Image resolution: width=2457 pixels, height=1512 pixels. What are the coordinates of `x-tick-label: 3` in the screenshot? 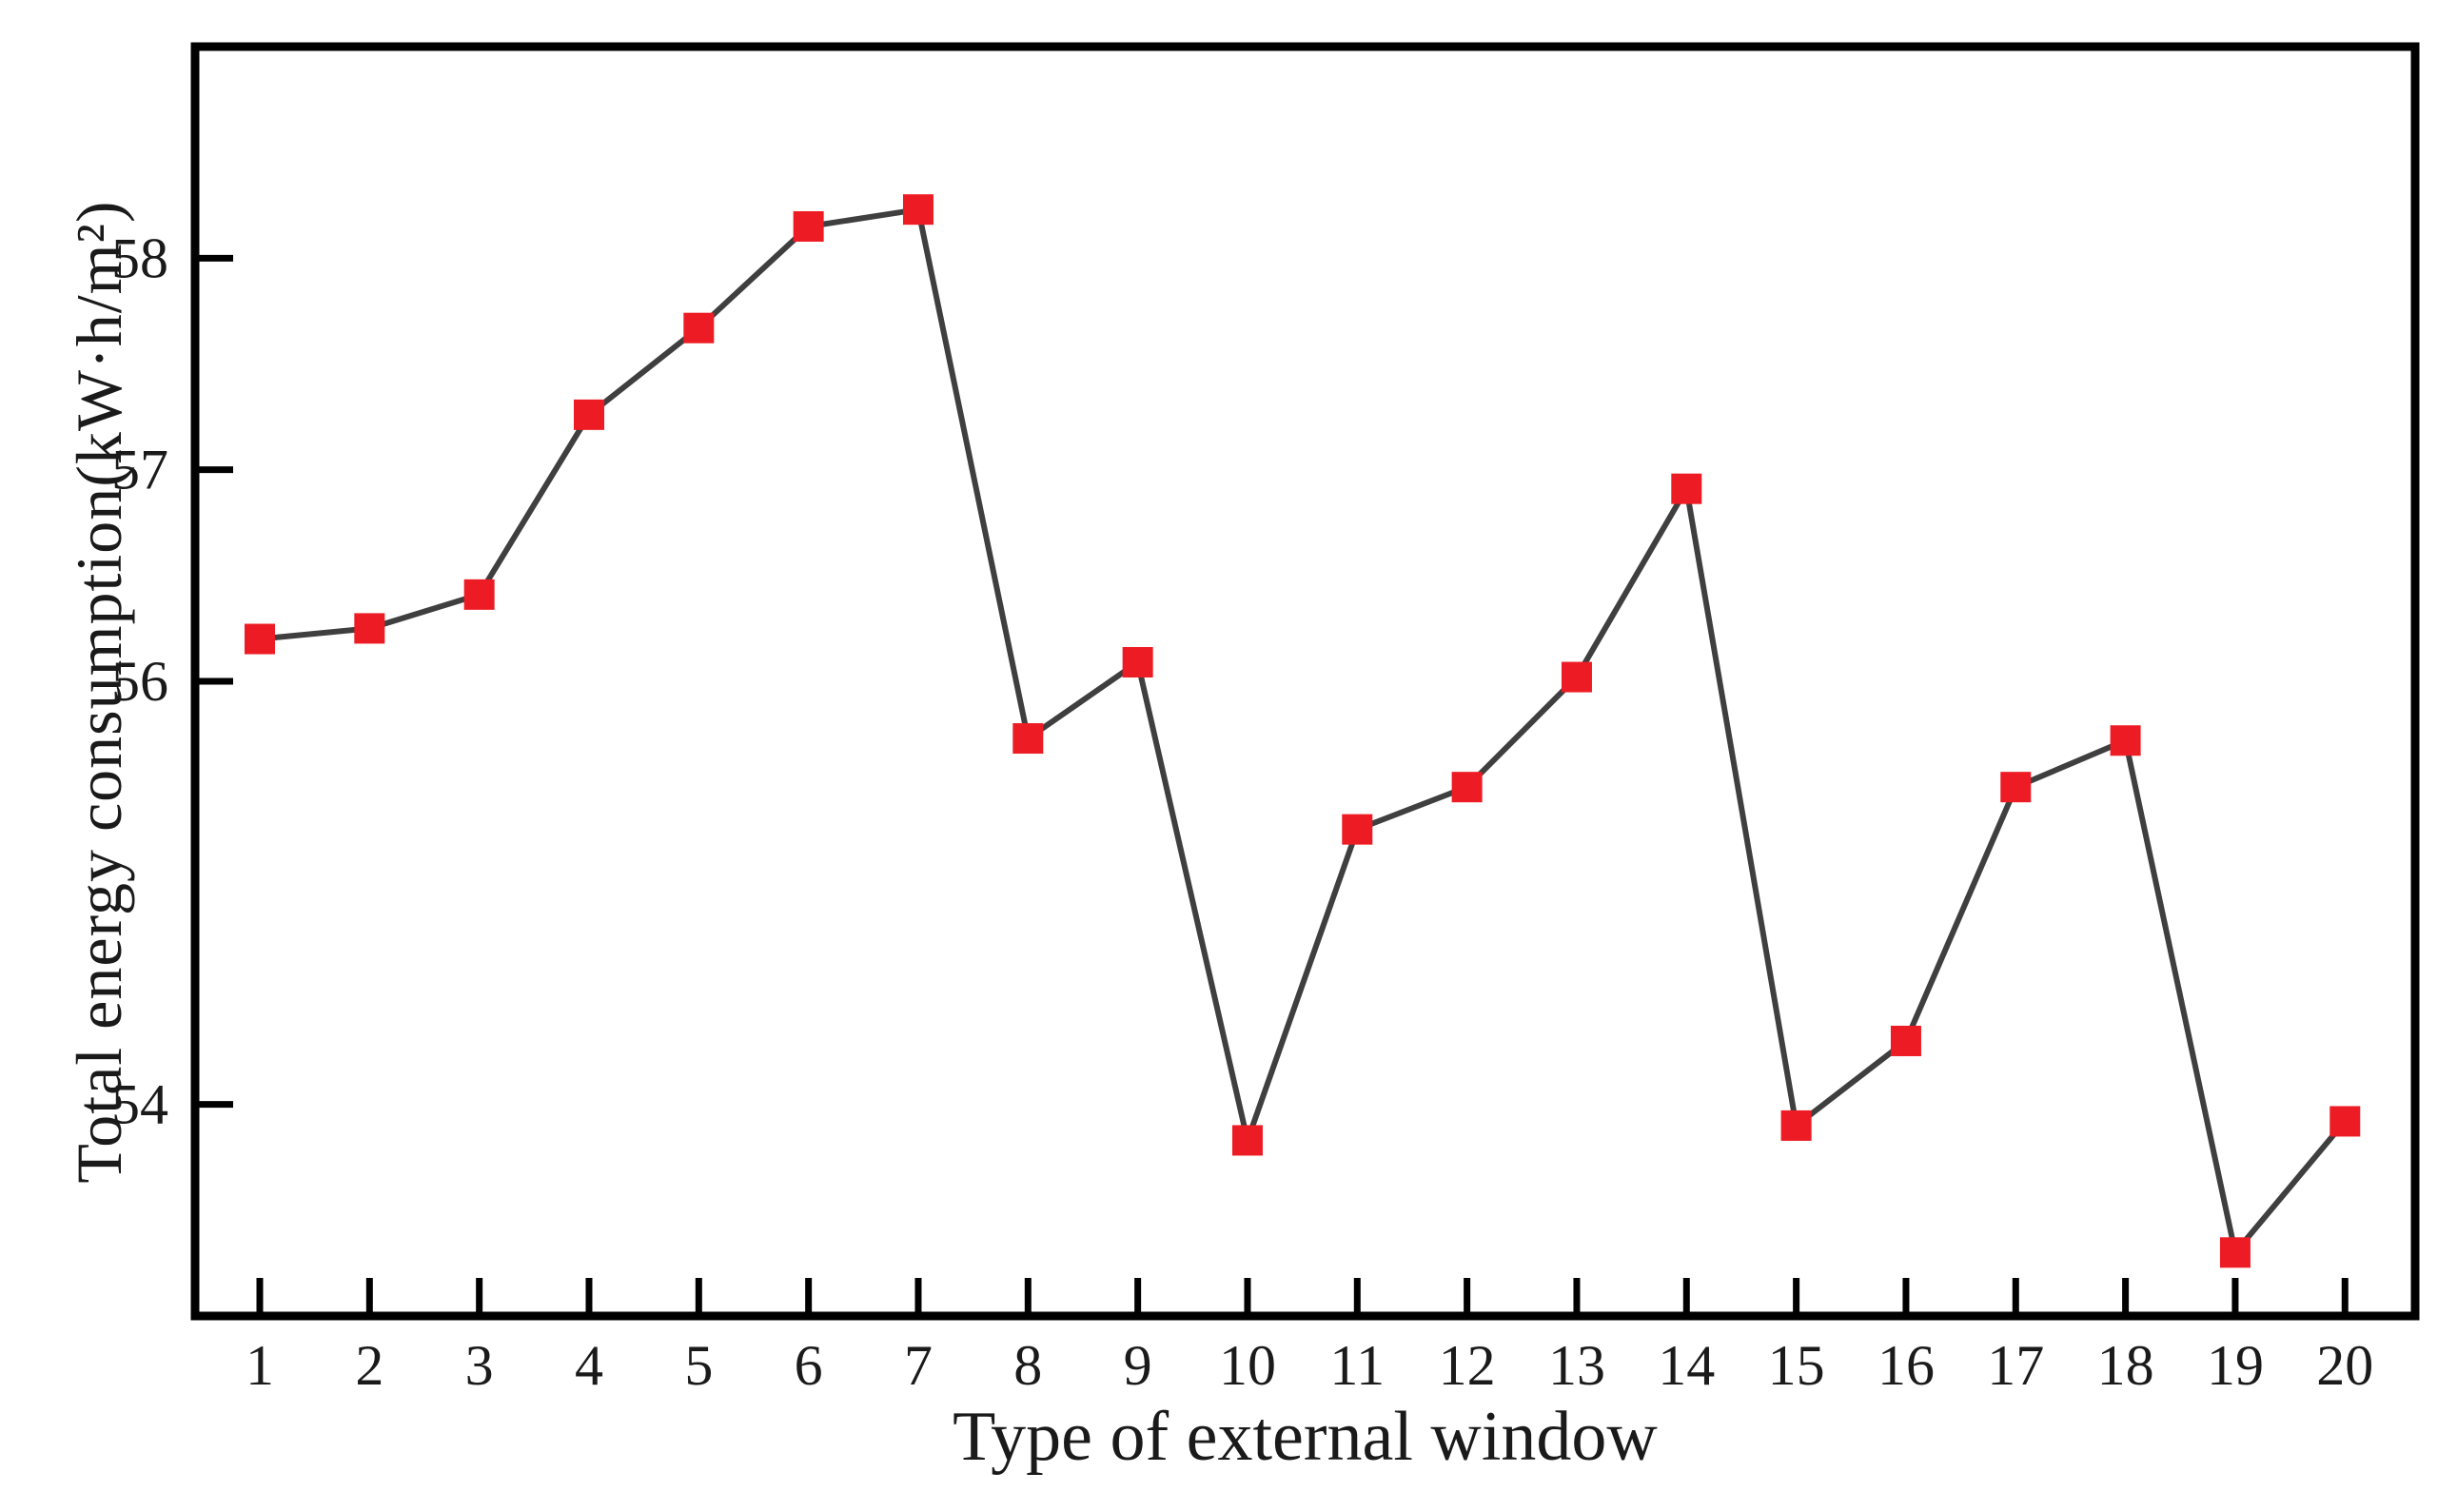 It's located at (479, 1365).